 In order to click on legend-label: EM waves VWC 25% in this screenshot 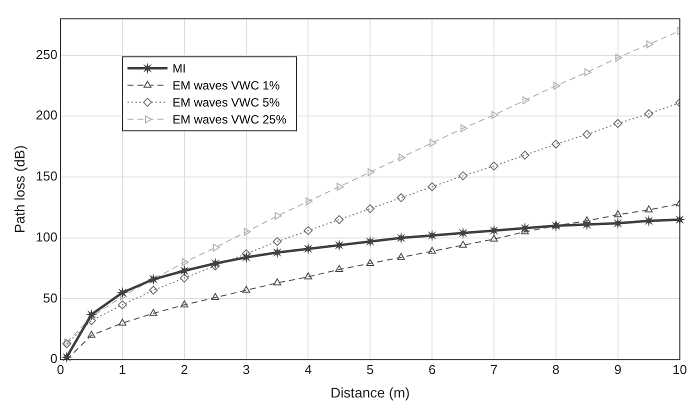, I will do `click(229, 119)`.